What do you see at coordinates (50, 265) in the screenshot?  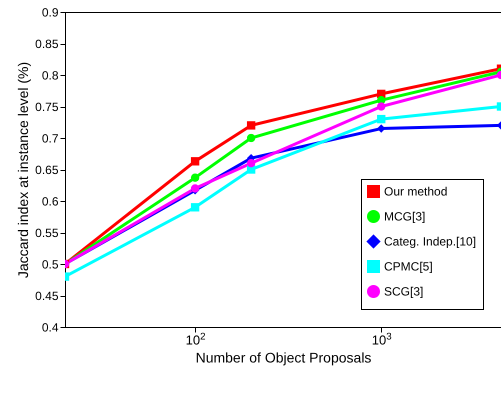 I see `y-tick-label: 0.5` at bounding box center [50, 265].